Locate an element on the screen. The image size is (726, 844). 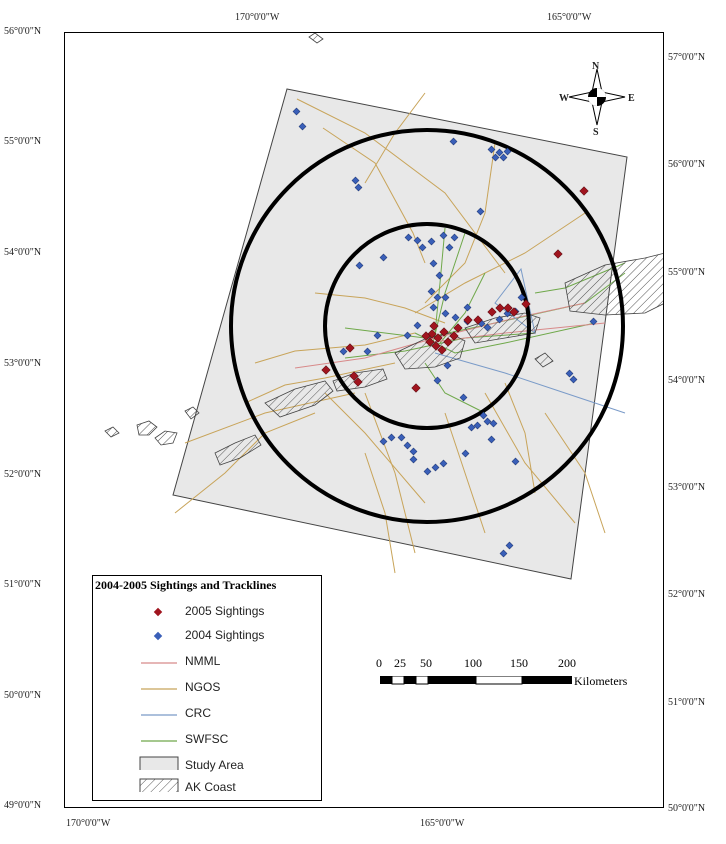
legend-item-study-area: Study Area is located at coordinates (229, 766).